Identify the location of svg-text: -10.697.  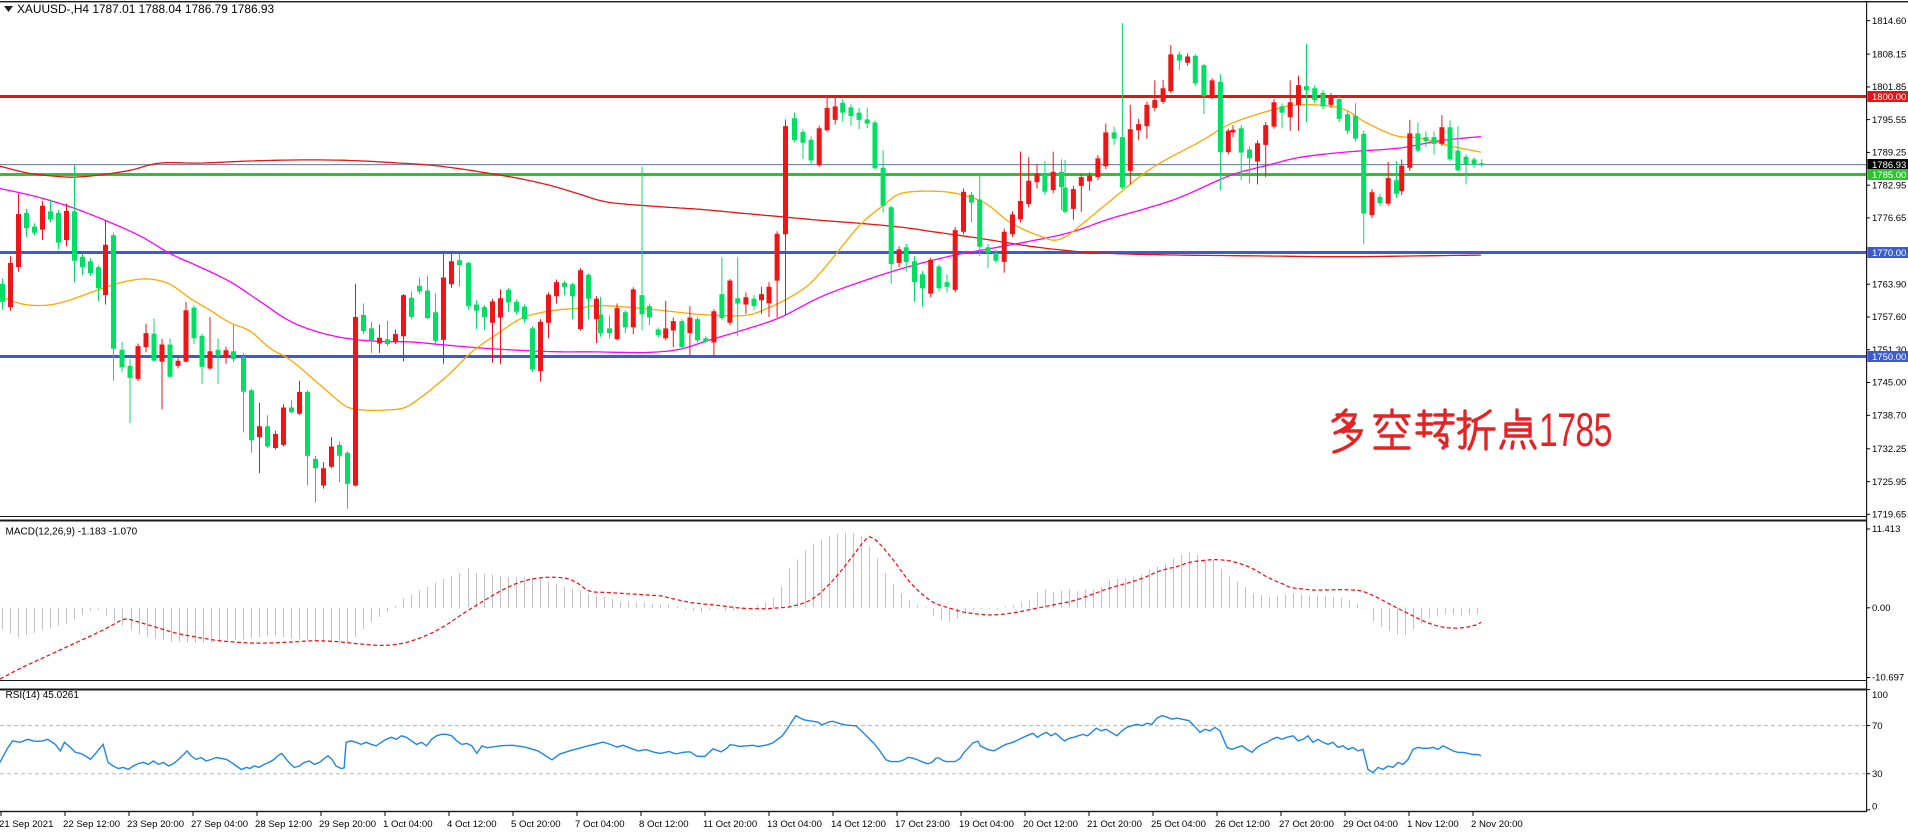
(1888, 678).